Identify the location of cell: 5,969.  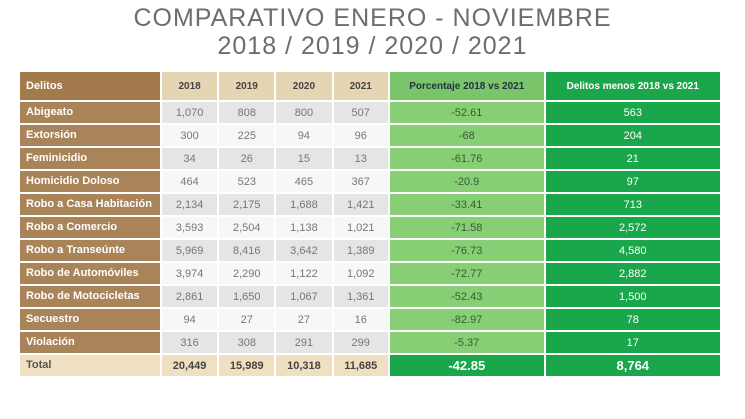
(190, 250).